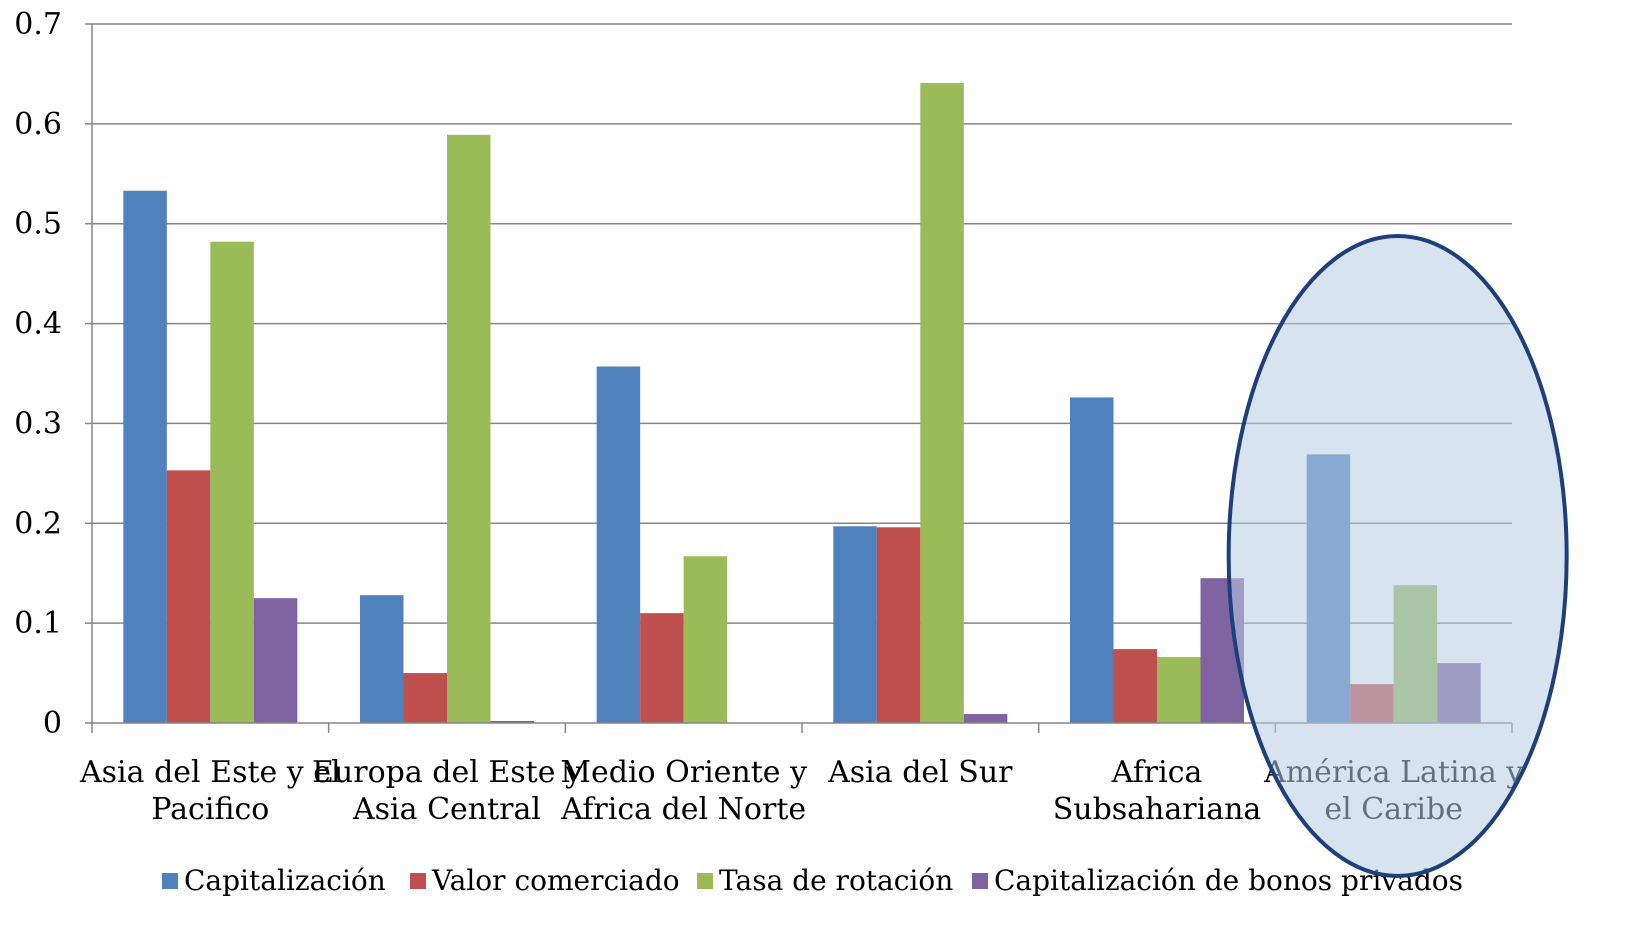  Describe the element at coordinates (210, 772) in the screenshot. I see `category-label: Asia del Este y el` at that location.